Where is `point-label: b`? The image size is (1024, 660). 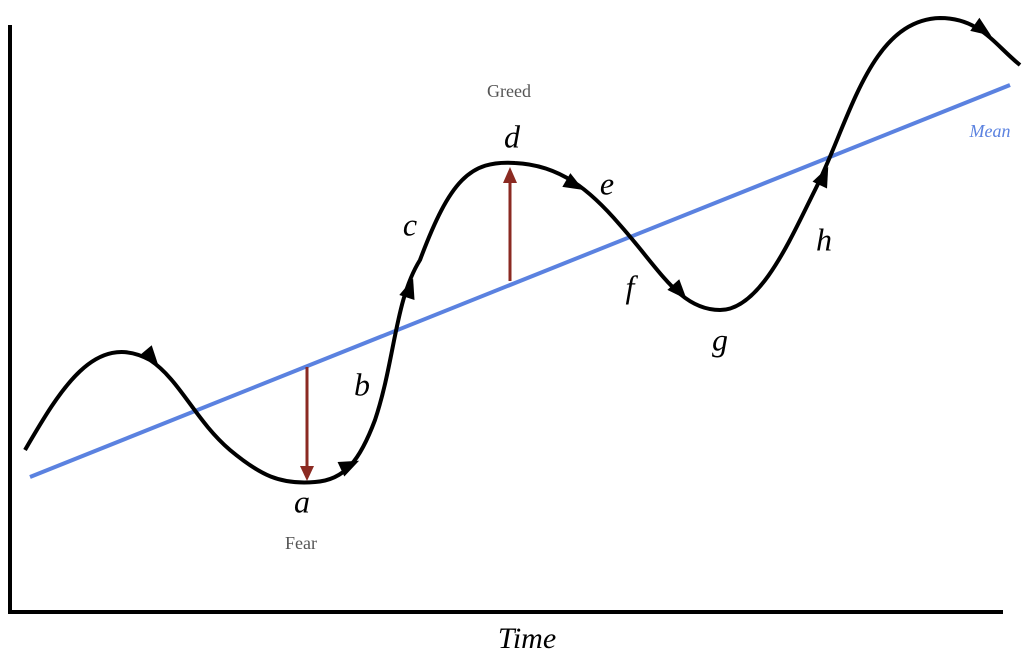
point-label: b is located at coordinates (362, 384).